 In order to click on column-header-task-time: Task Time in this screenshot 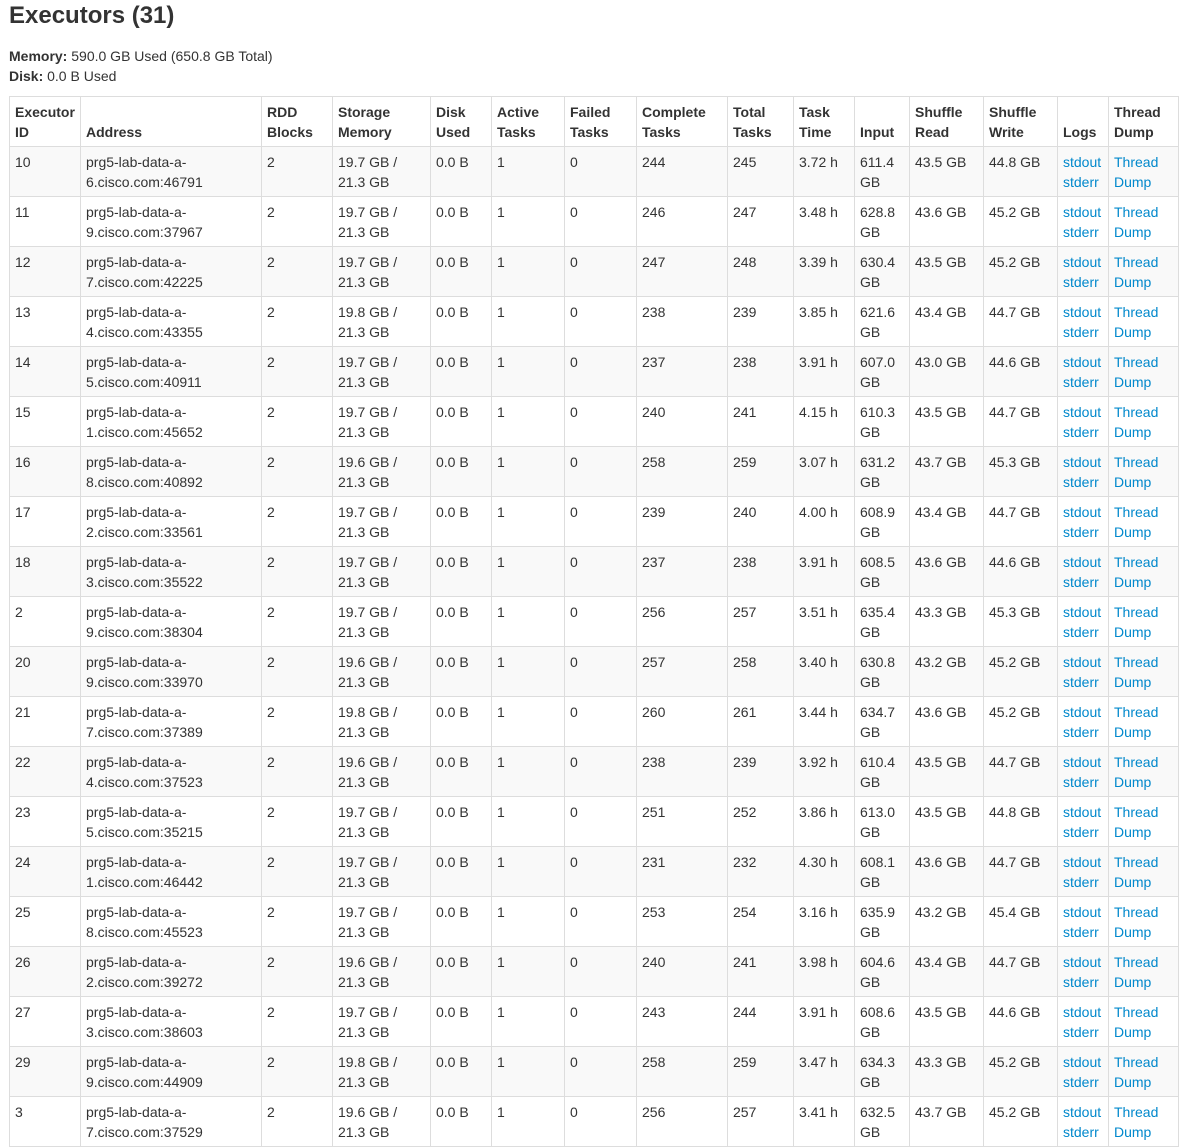, I will do `click(824, 121)`.